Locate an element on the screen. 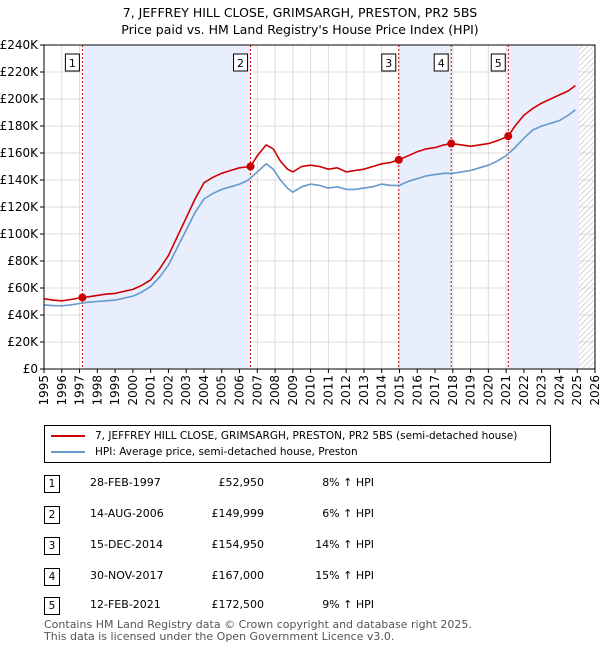 The width and height of the screenshot is (600, 650). y-tick-label: £140K is located at coordinates (19, 180).